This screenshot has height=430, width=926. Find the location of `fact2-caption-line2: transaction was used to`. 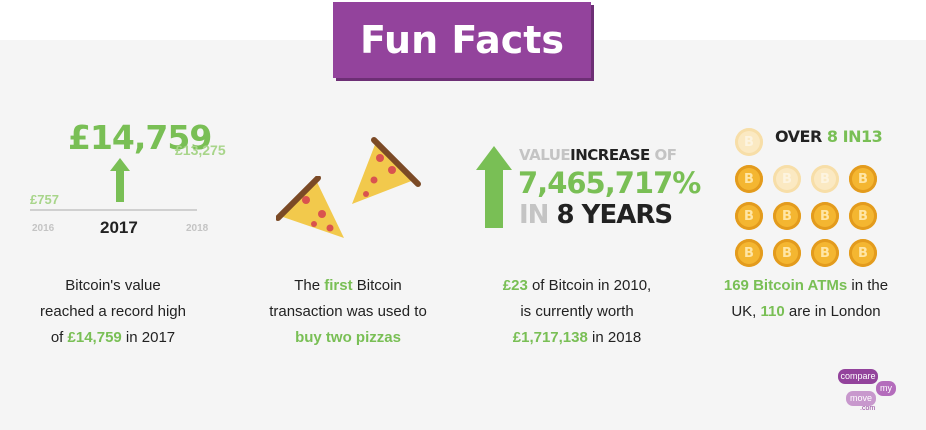

fact2-caption-line2: transaction was used to is located at coordinates (348, 311).